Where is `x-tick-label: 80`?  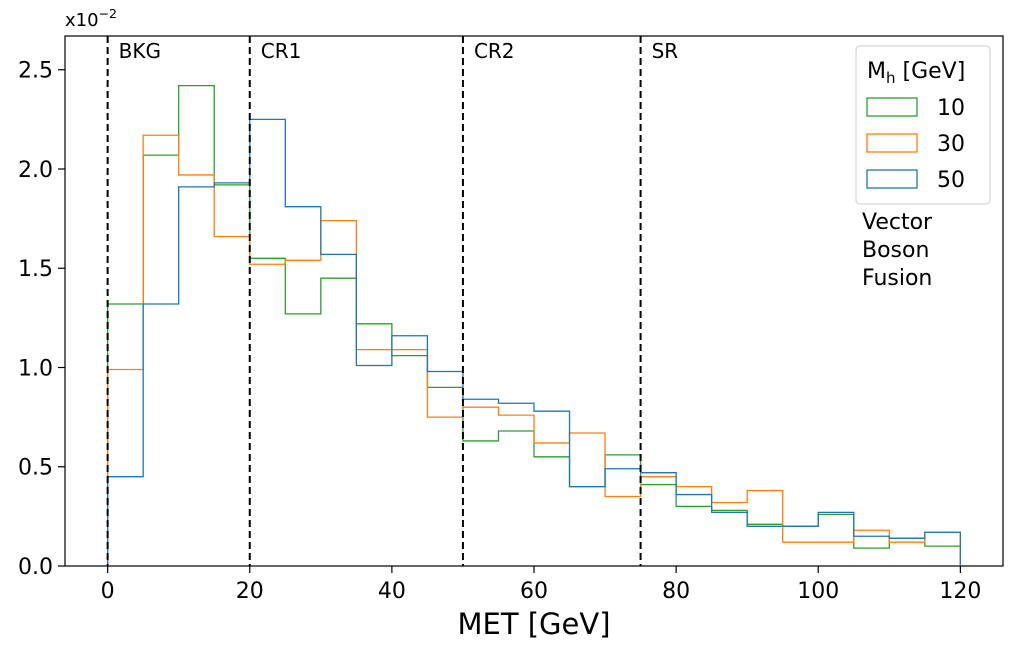 x-tick-label: 80 is located at coordinates (676, 591).